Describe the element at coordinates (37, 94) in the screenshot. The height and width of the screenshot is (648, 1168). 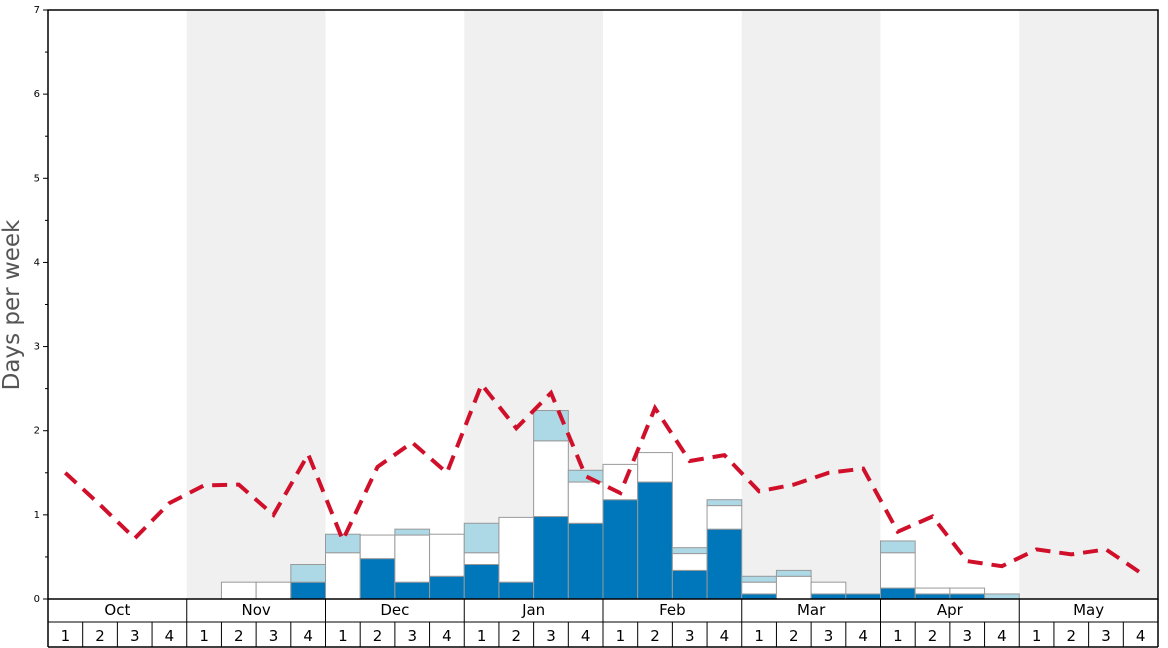
I see `y-tick-label: 6` at that location.